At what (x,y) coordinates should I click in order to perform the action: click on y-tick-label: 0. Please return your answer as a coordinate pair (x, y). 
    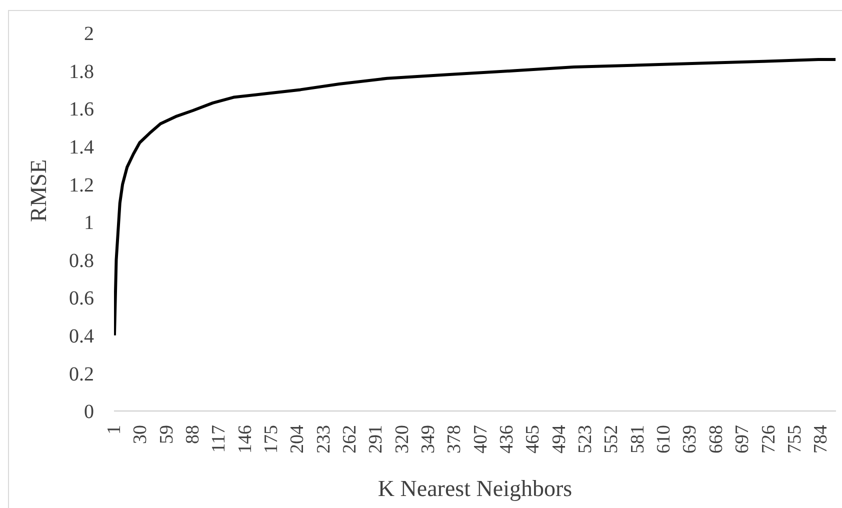
    Looking at the image, I should click on (89, 412).